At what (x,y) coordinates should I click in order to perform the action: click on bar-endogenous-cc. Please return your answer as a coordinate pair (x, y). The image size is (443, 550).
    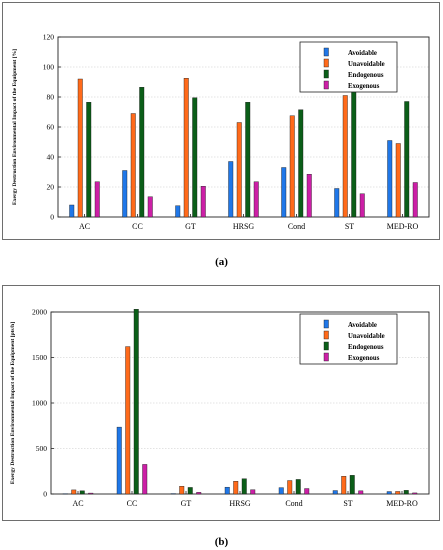
    Looking at the image, I should click on (136, 402).